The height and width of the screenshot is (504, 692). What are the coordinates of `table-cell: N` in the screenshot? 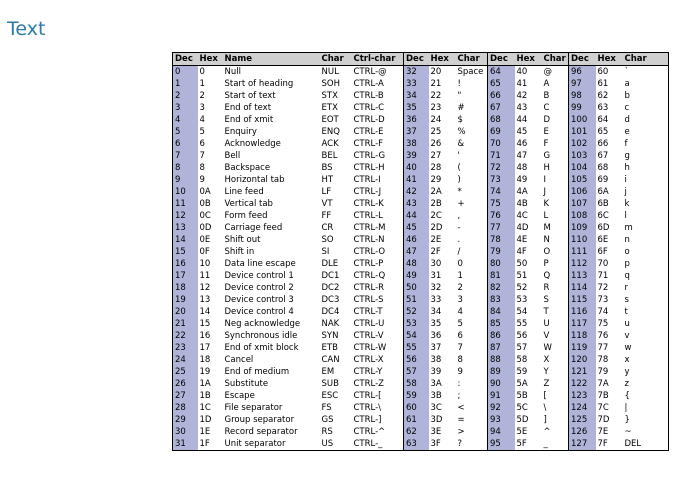 It's located at (546, 240).